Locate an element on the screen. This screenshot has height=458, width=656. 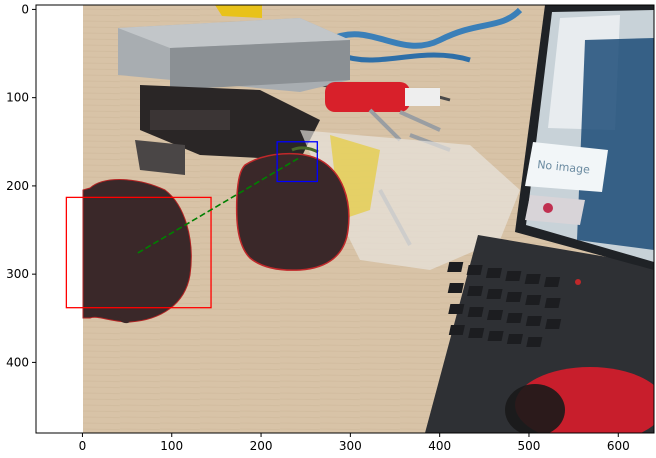
x-tick-label: 400 is located at coordinates (439, 446).